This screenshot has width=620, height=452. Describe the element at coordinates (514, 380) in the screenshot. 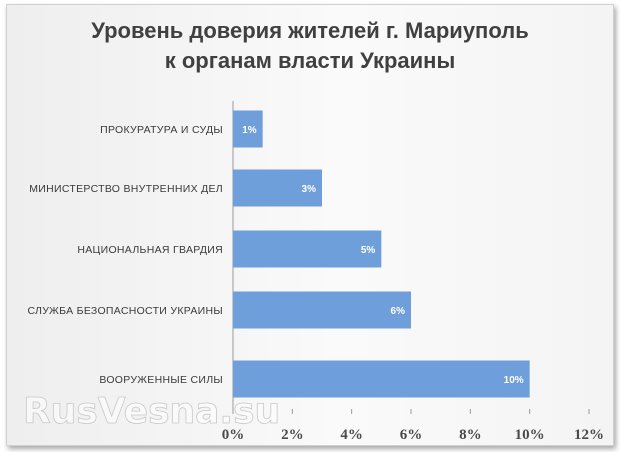

I see `data-label-5: 10%` at that location.